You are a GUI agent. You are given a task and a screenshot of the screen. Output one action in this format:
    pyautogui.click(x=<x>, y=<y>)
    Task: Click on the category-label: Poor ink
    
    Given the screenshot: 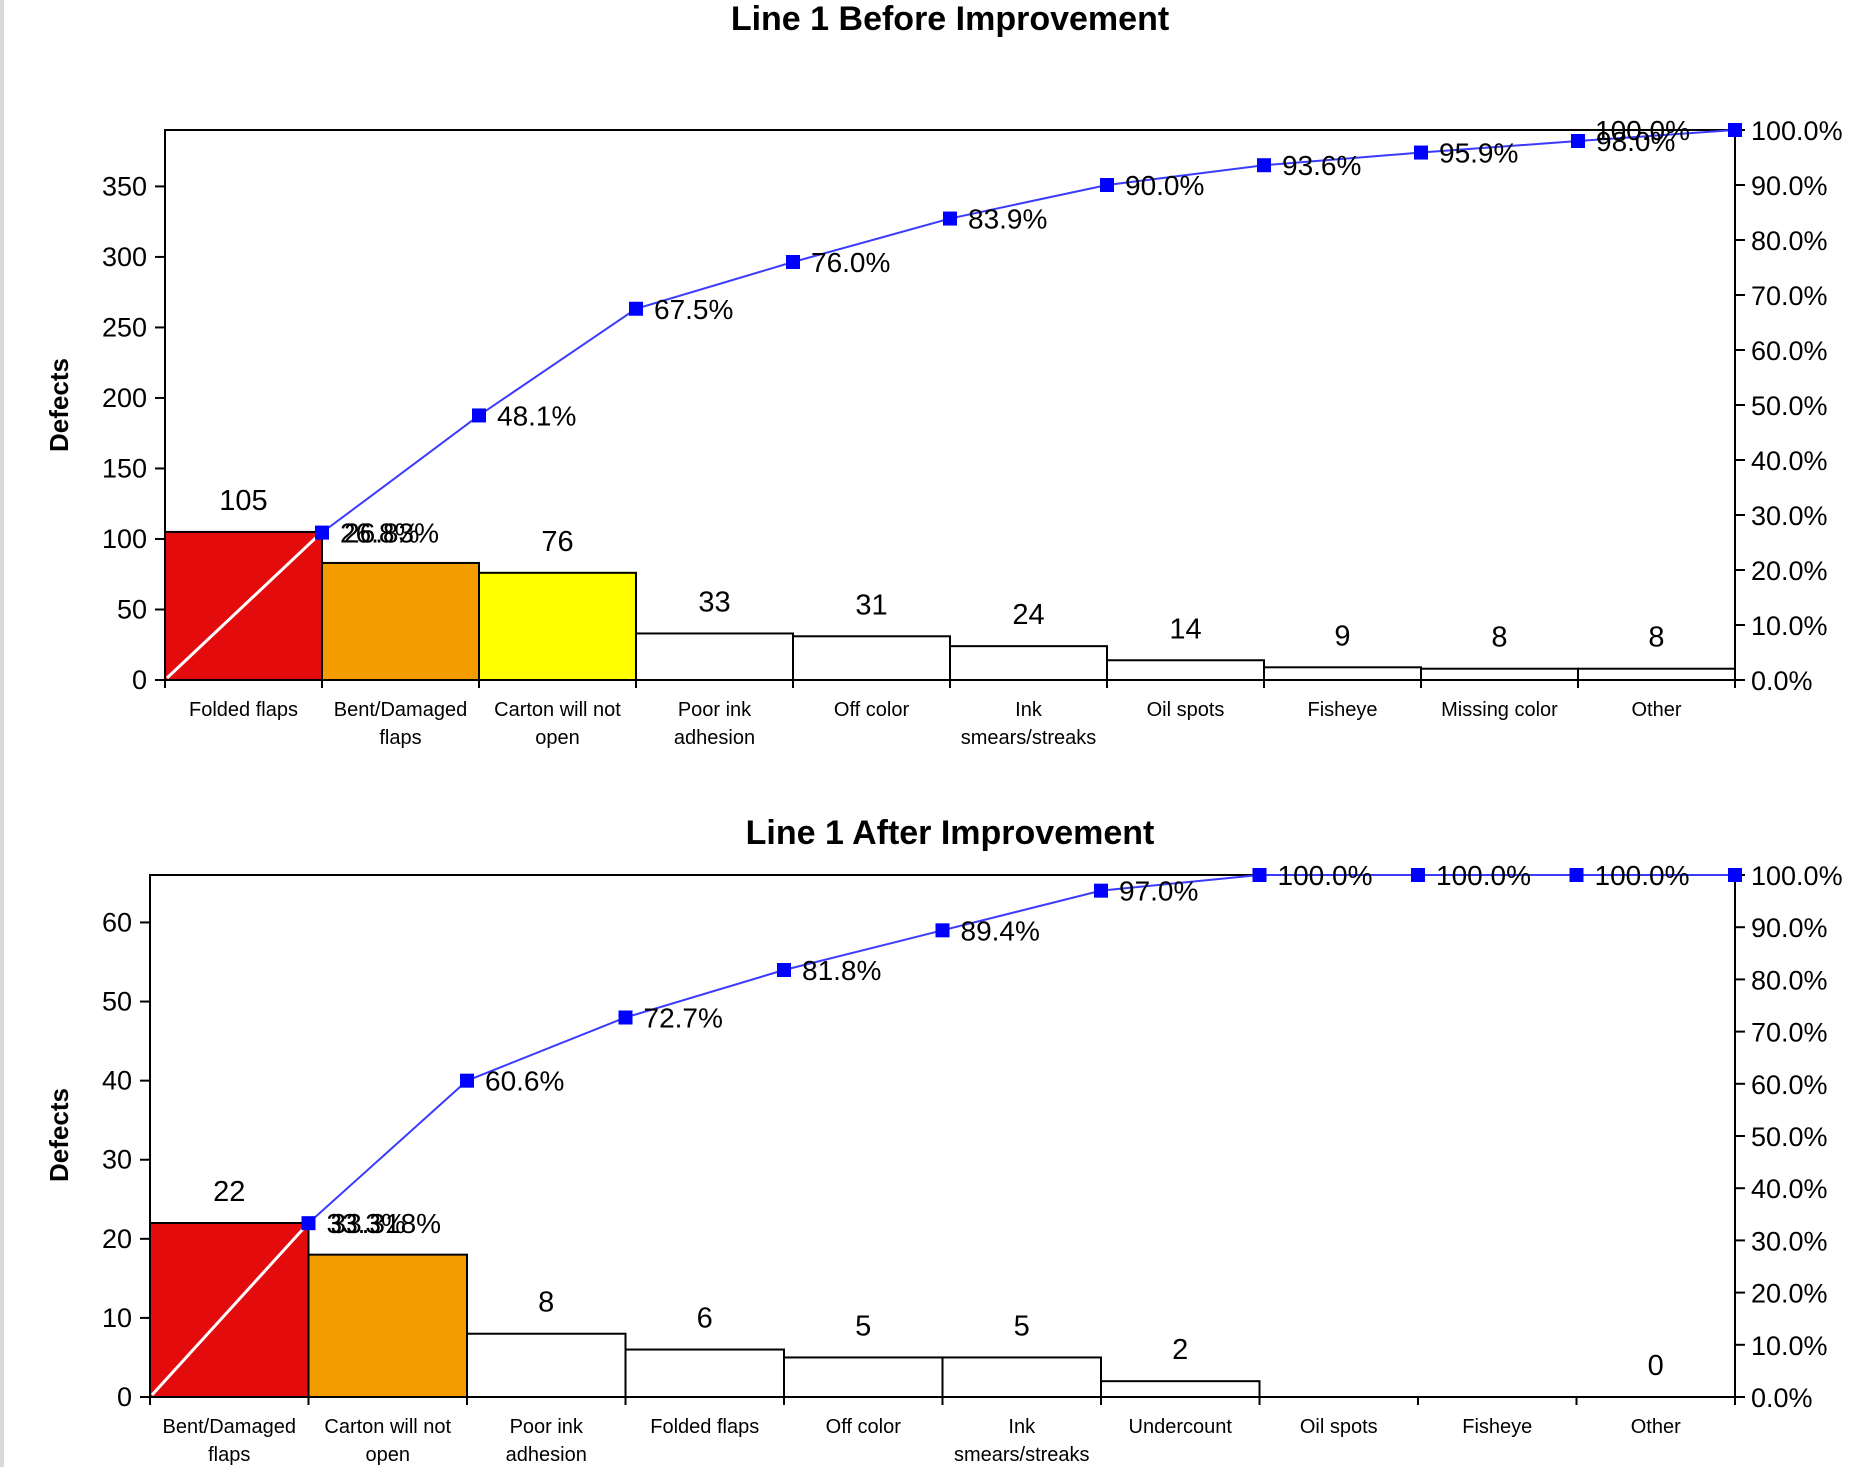 What is the action you would take?
    pyautogui.click(x=715, y=710)
    